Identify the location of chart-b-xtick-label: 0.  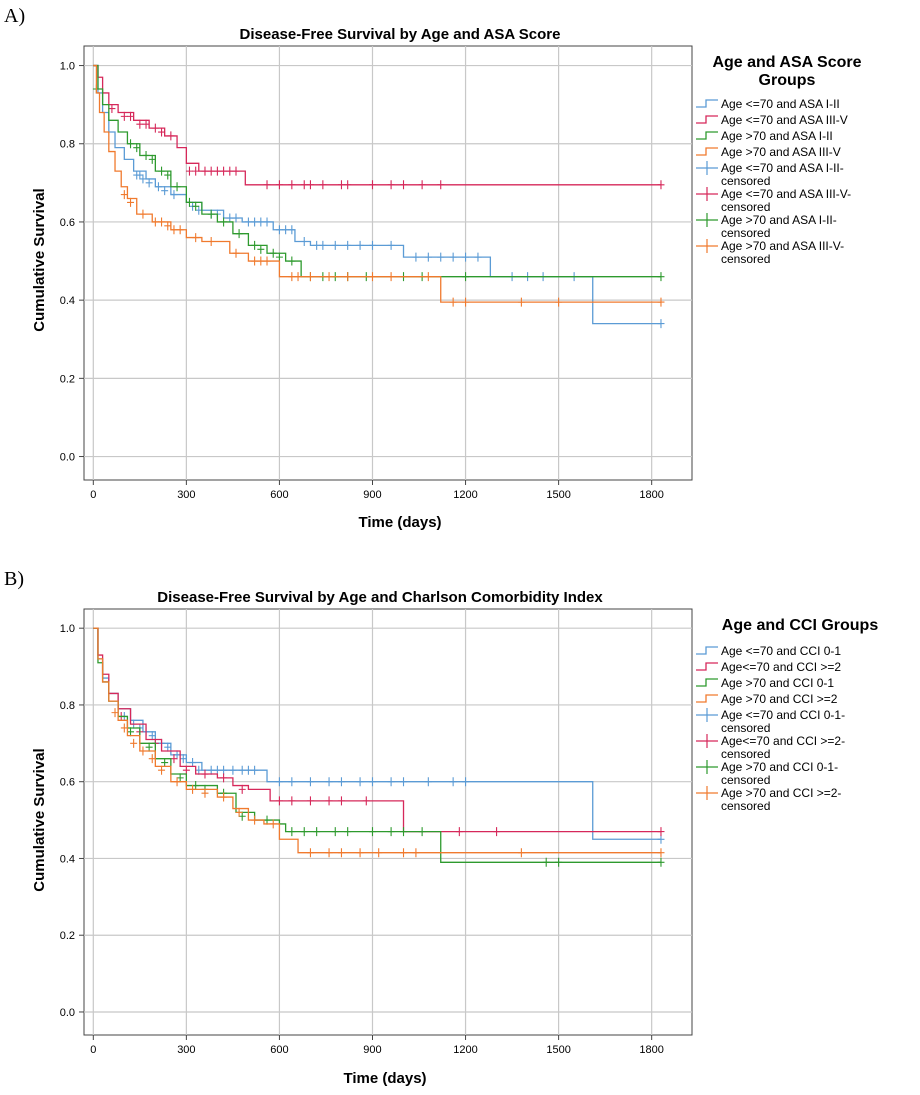
(93, 1050).